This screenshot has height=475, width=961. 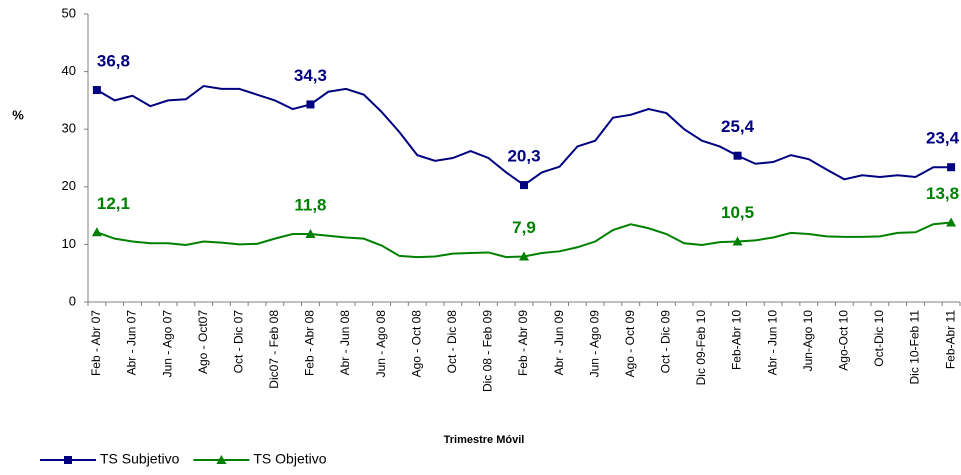 What do you see at coordinates (69, 128) in the screenshot?
I see `y-tick-label: 30` at bounding box center [69, 128].